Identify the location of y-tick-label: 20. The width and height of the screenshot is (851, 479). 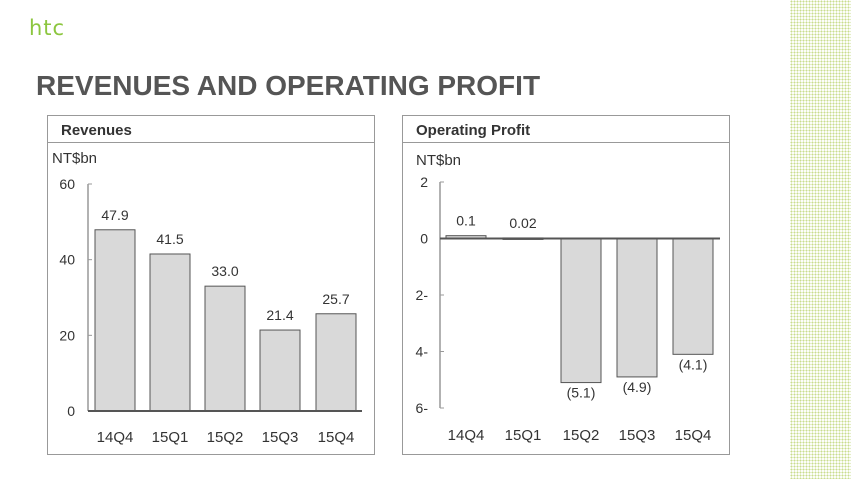
(67, 335).